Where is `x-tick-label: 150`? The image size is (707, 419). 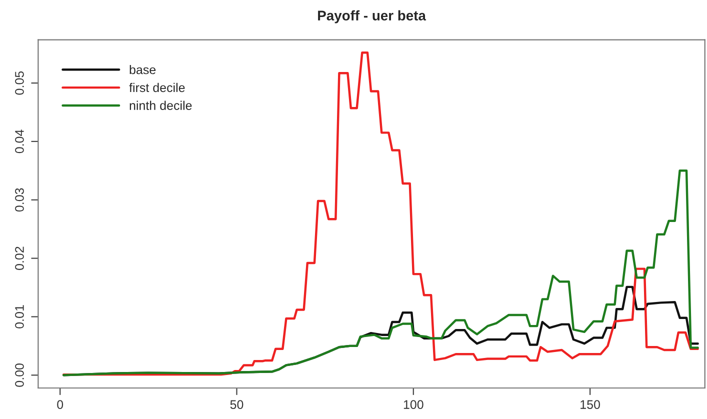
x-tick-label: 150 is located at coordinates (590, 404).